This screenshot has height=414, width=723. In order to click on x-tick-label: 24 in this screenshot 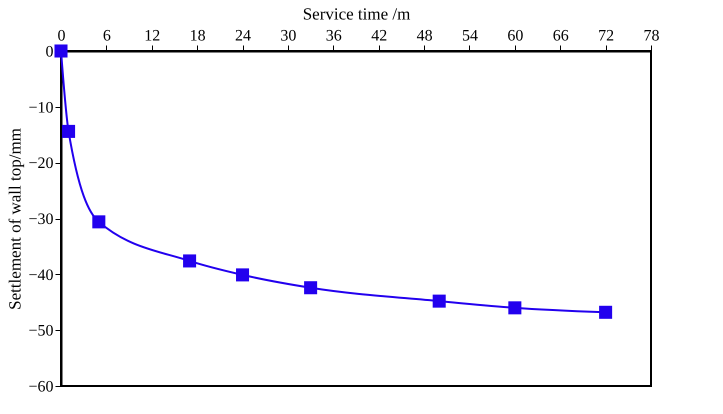, I will do `click(243, 36)`.